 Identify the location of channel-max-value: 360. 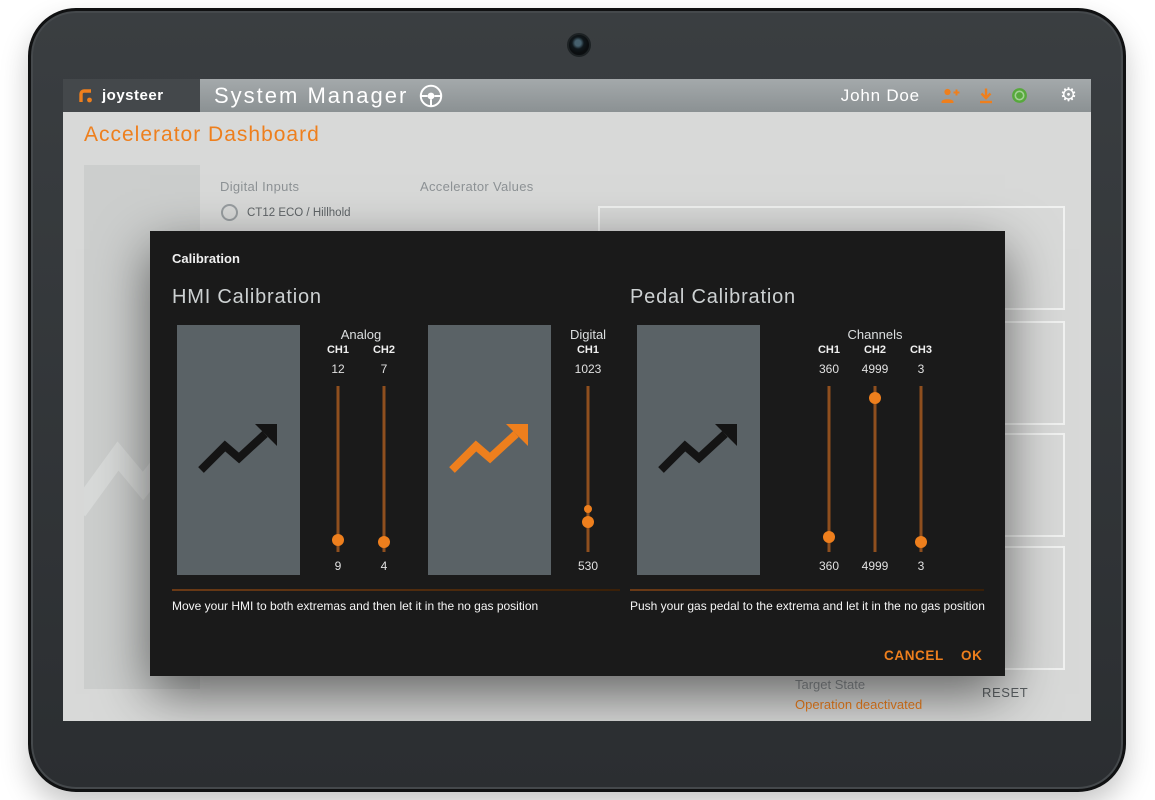
(829, 369).